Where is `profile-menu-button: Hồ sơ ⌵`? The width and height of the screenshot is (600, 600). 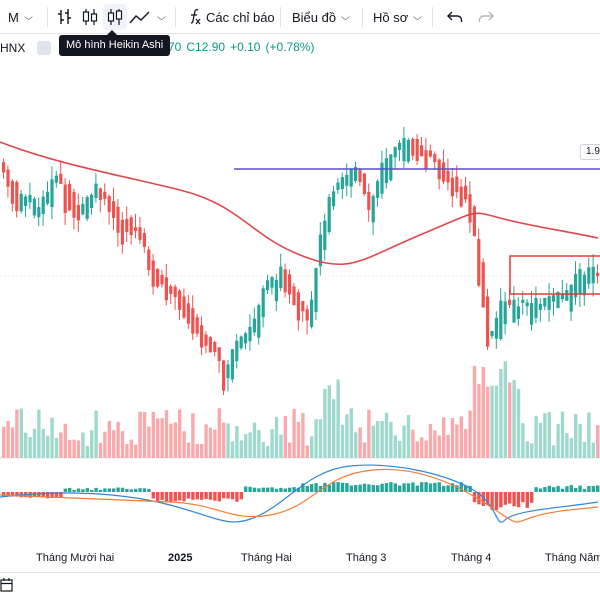
profile-menu-button: Hồ sơ ⌵ is located at coordinates (397, 17).